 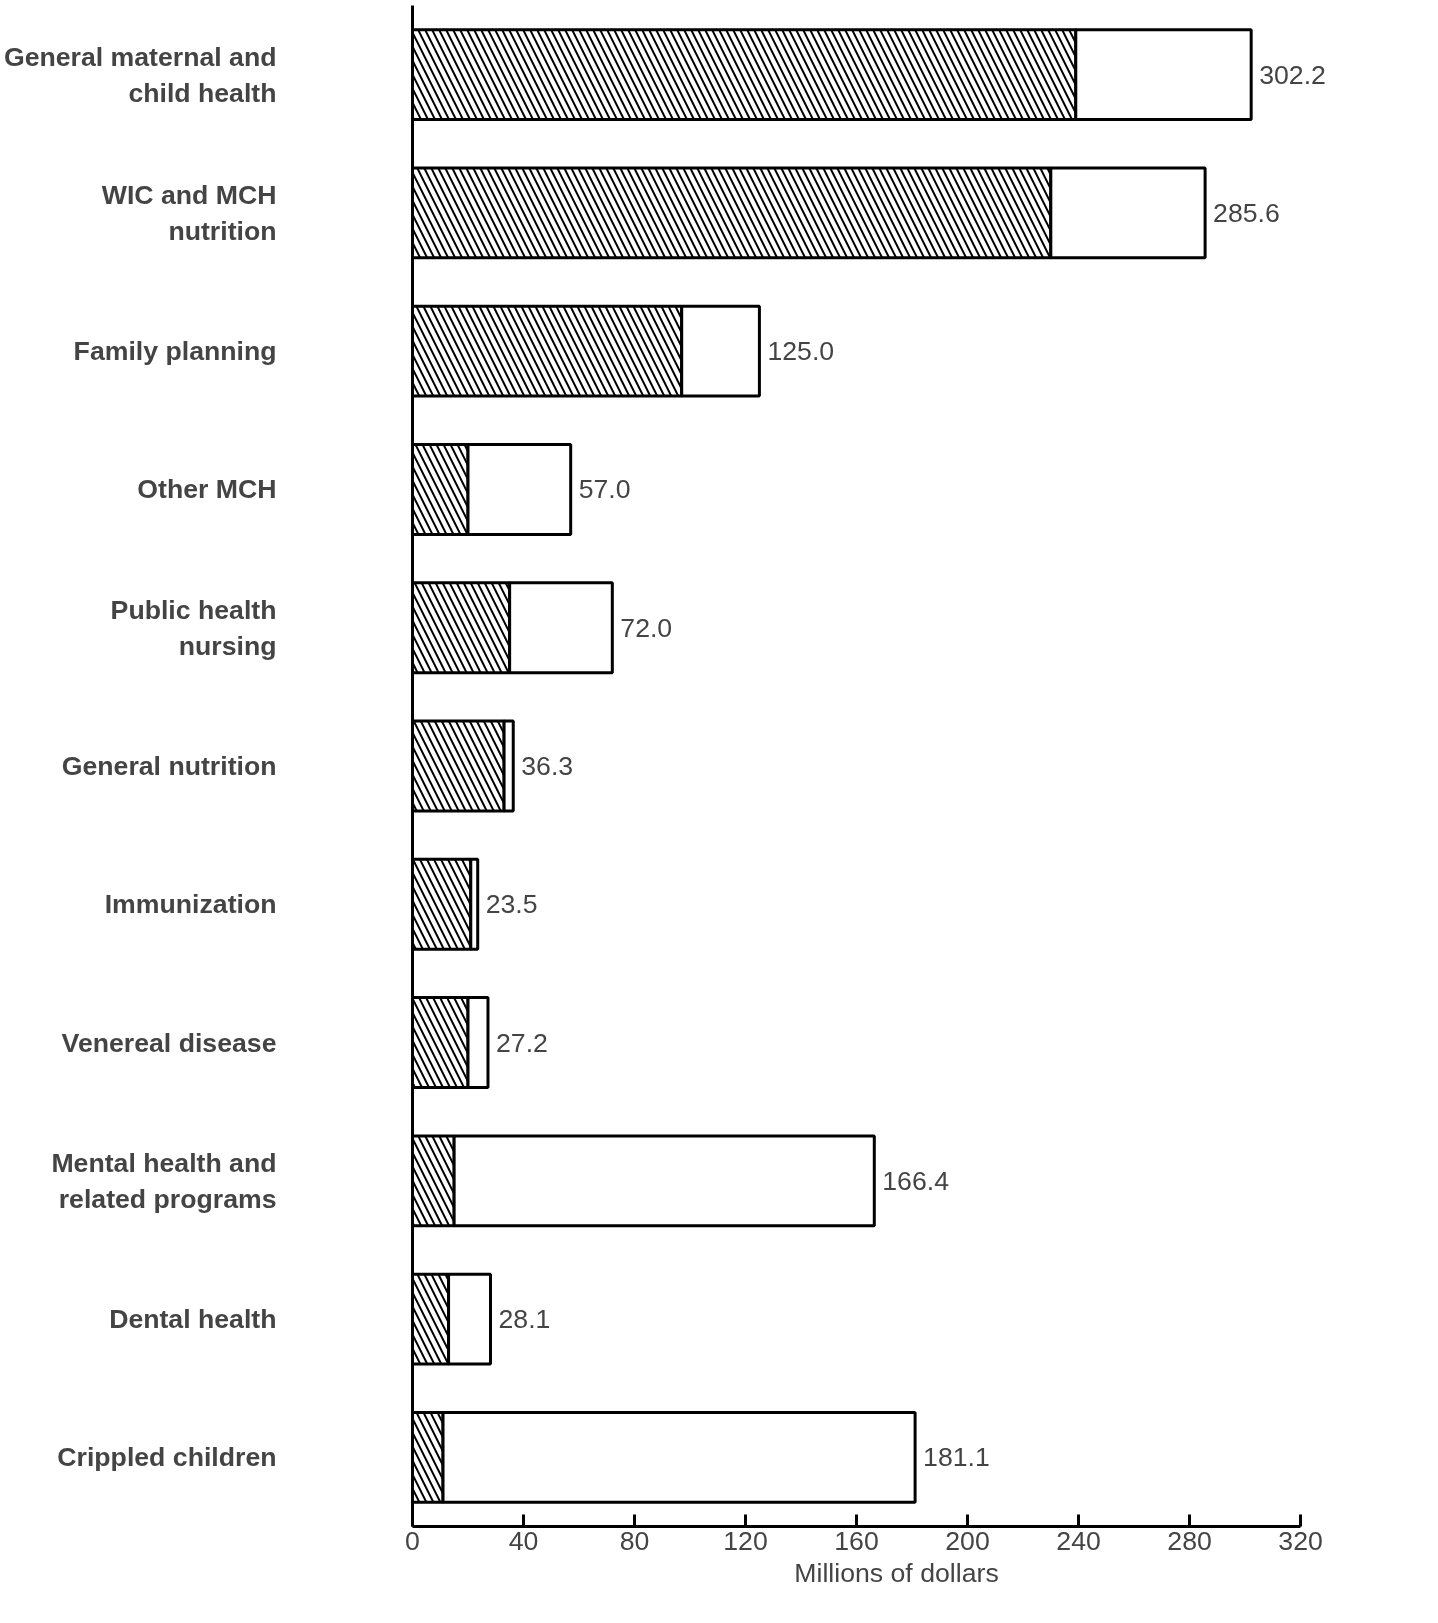 What do you see at coordinates (634, 1540) in the screenshot?
I see `x-tick-label: 80` at bounding box center [634, 1540].